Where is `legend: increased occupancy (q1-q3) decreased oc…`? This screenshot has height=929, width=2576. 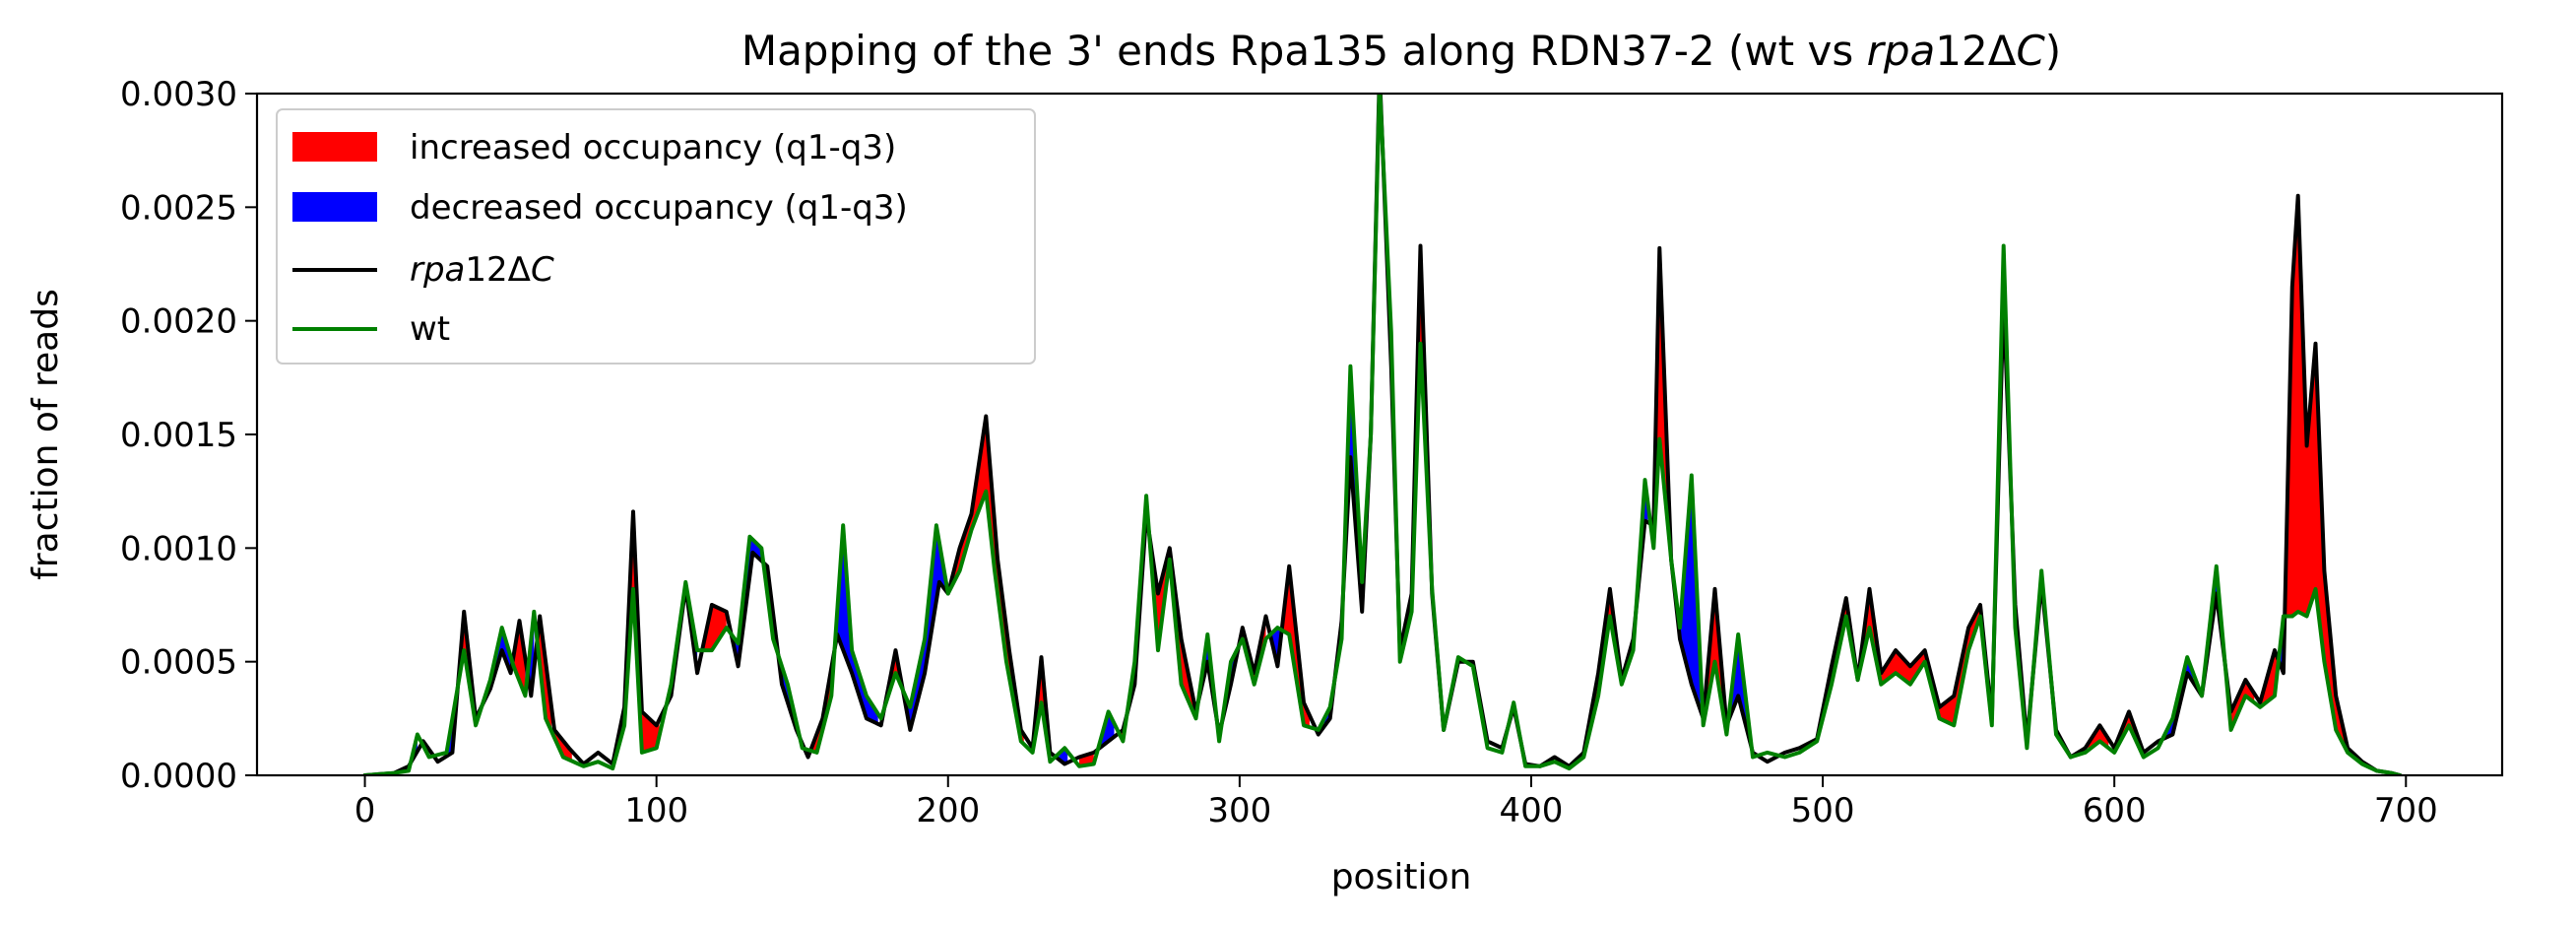 legend: increased occupancy (q1-q3) decreased oc… is located at coordinates (656, 236).